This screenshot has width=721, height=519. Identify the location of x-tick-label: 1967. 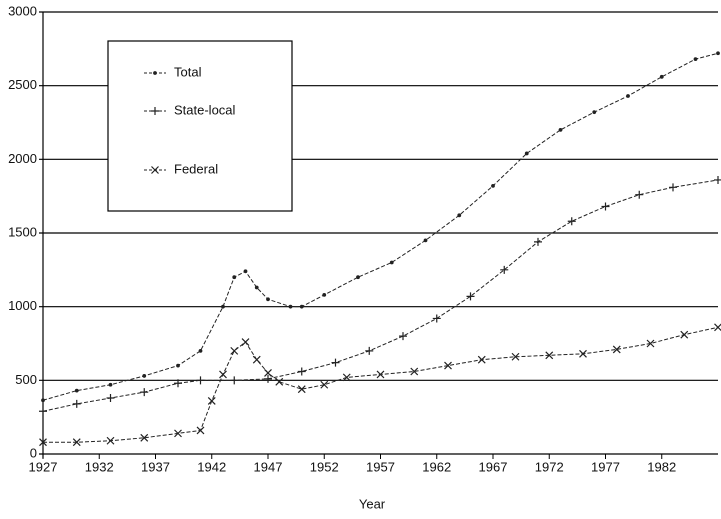
(493, 466).